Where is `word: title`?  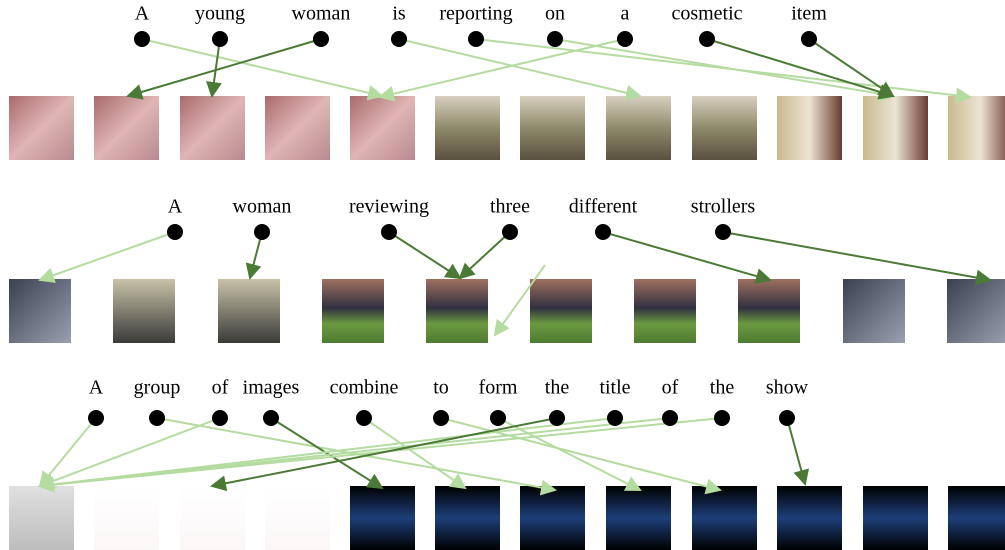
word: title is located at coordinates (614, 388).